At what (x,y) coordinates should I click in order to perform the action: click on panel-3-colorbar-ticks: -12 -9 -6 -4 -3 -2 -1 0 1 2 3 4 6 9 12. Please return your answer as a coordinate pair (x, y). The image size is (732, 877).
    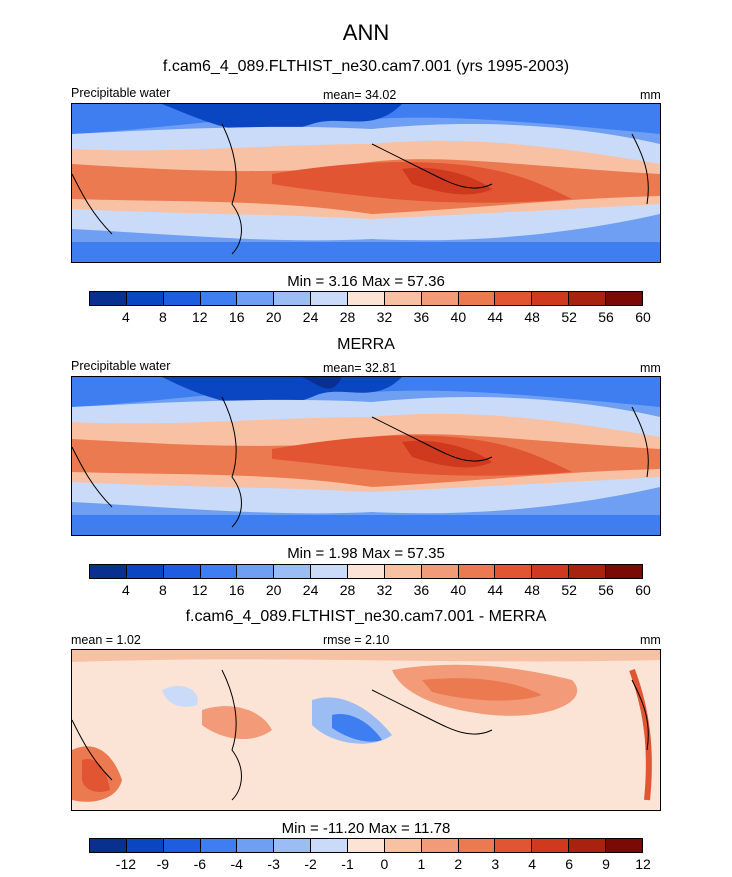
    Looking at the image, I should click on (370, 865).